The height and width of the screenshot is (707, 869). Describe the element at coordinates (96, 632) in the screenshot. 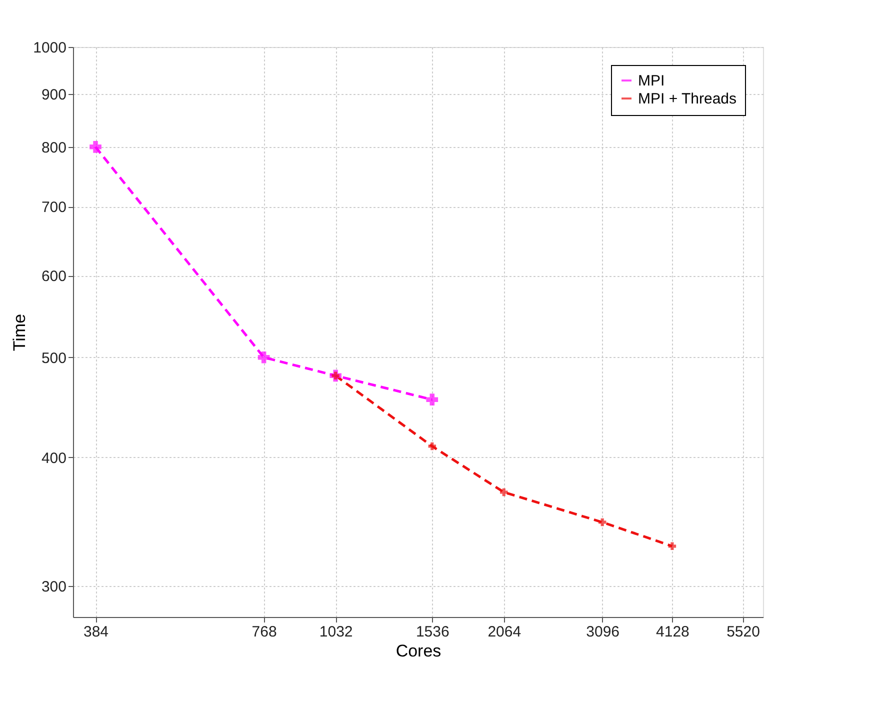

I see `x-tick-label: 384` at that location.